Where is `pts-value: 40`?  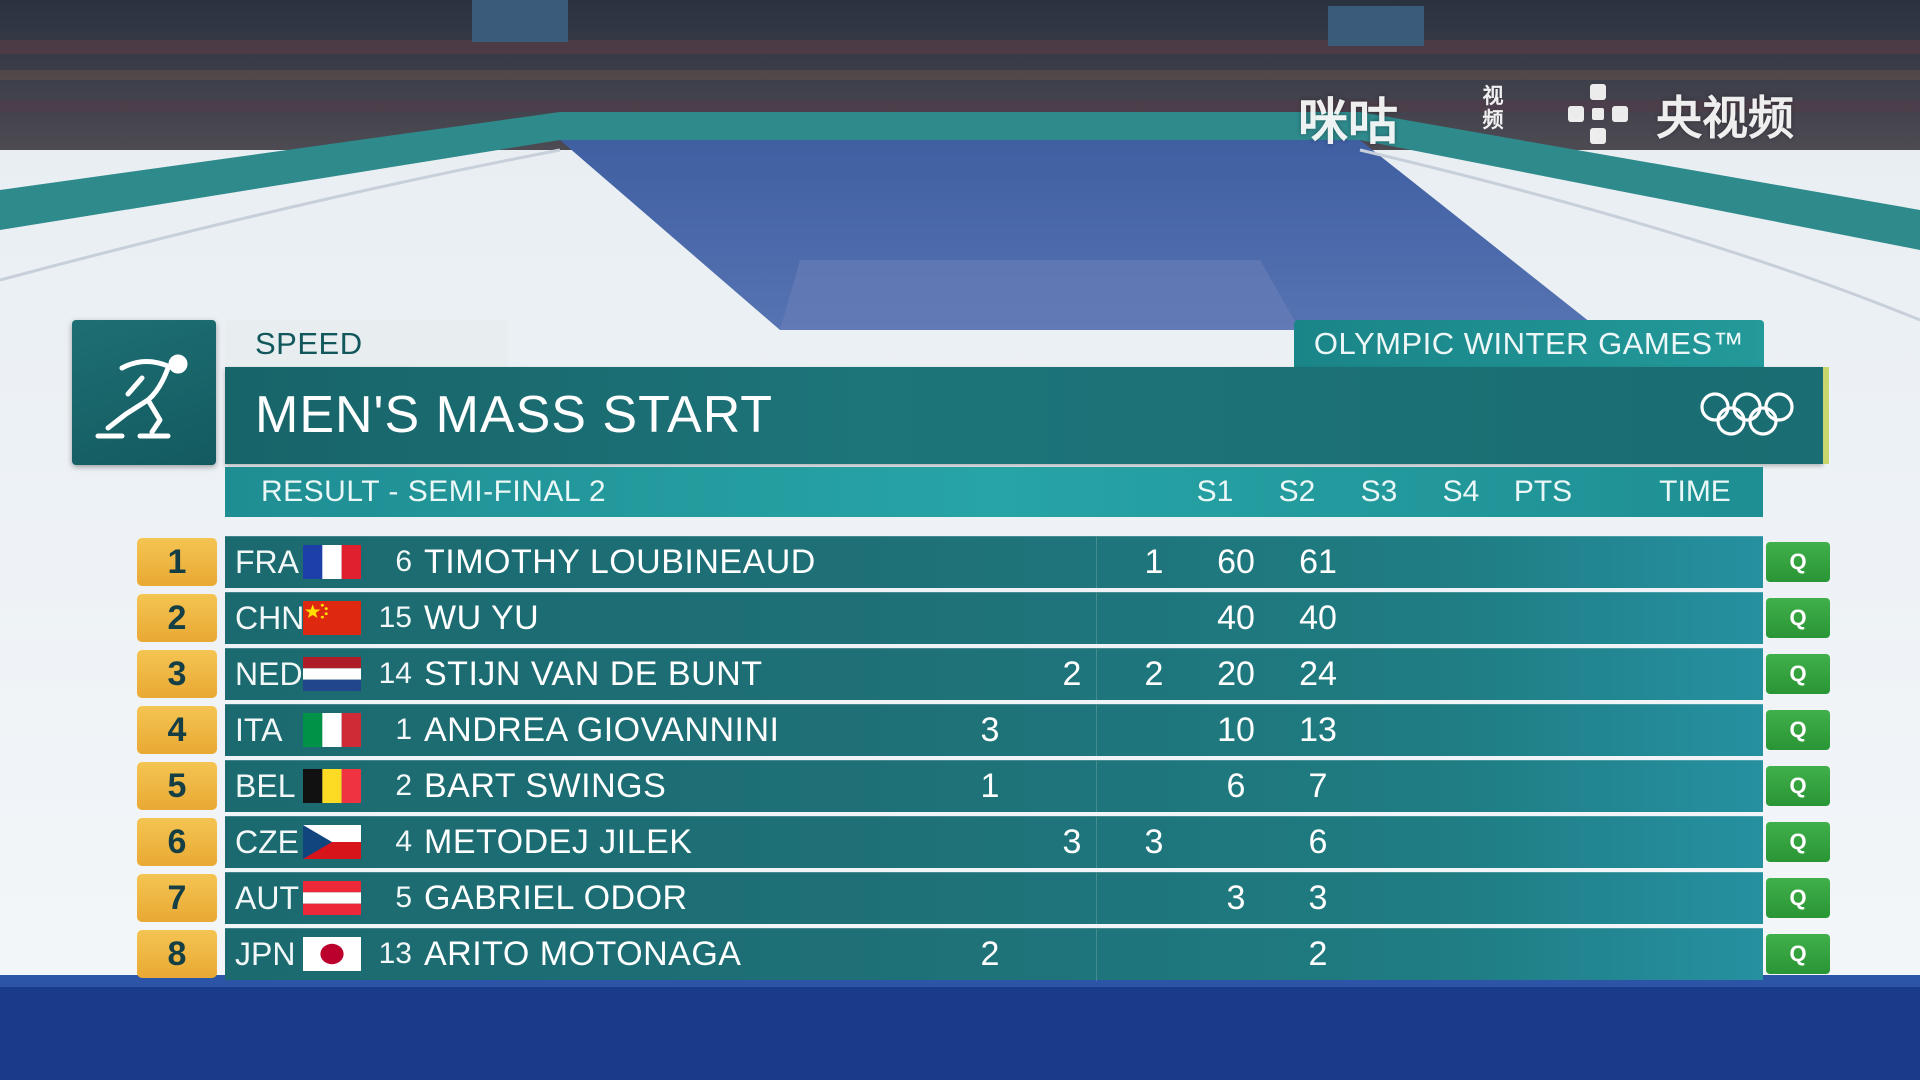
pts-value: 40 is located at coordinates (1318, 618).